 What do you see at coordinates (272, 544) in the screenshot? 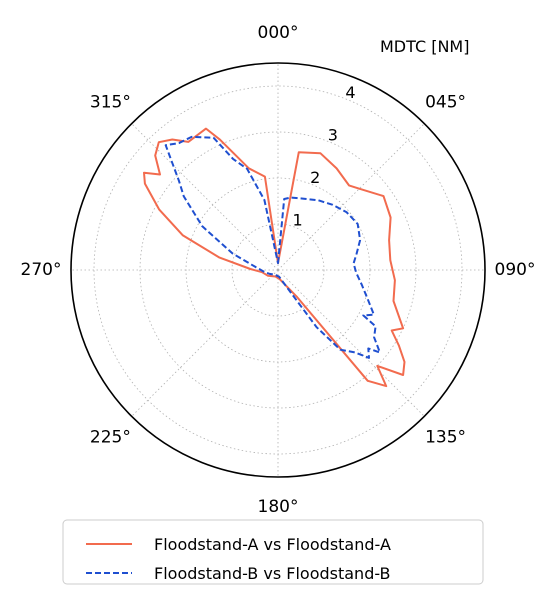
I see `legend-label-floodstand-a: Floodstand-A vs Floodstand-A` at bounding box center [272, 544].